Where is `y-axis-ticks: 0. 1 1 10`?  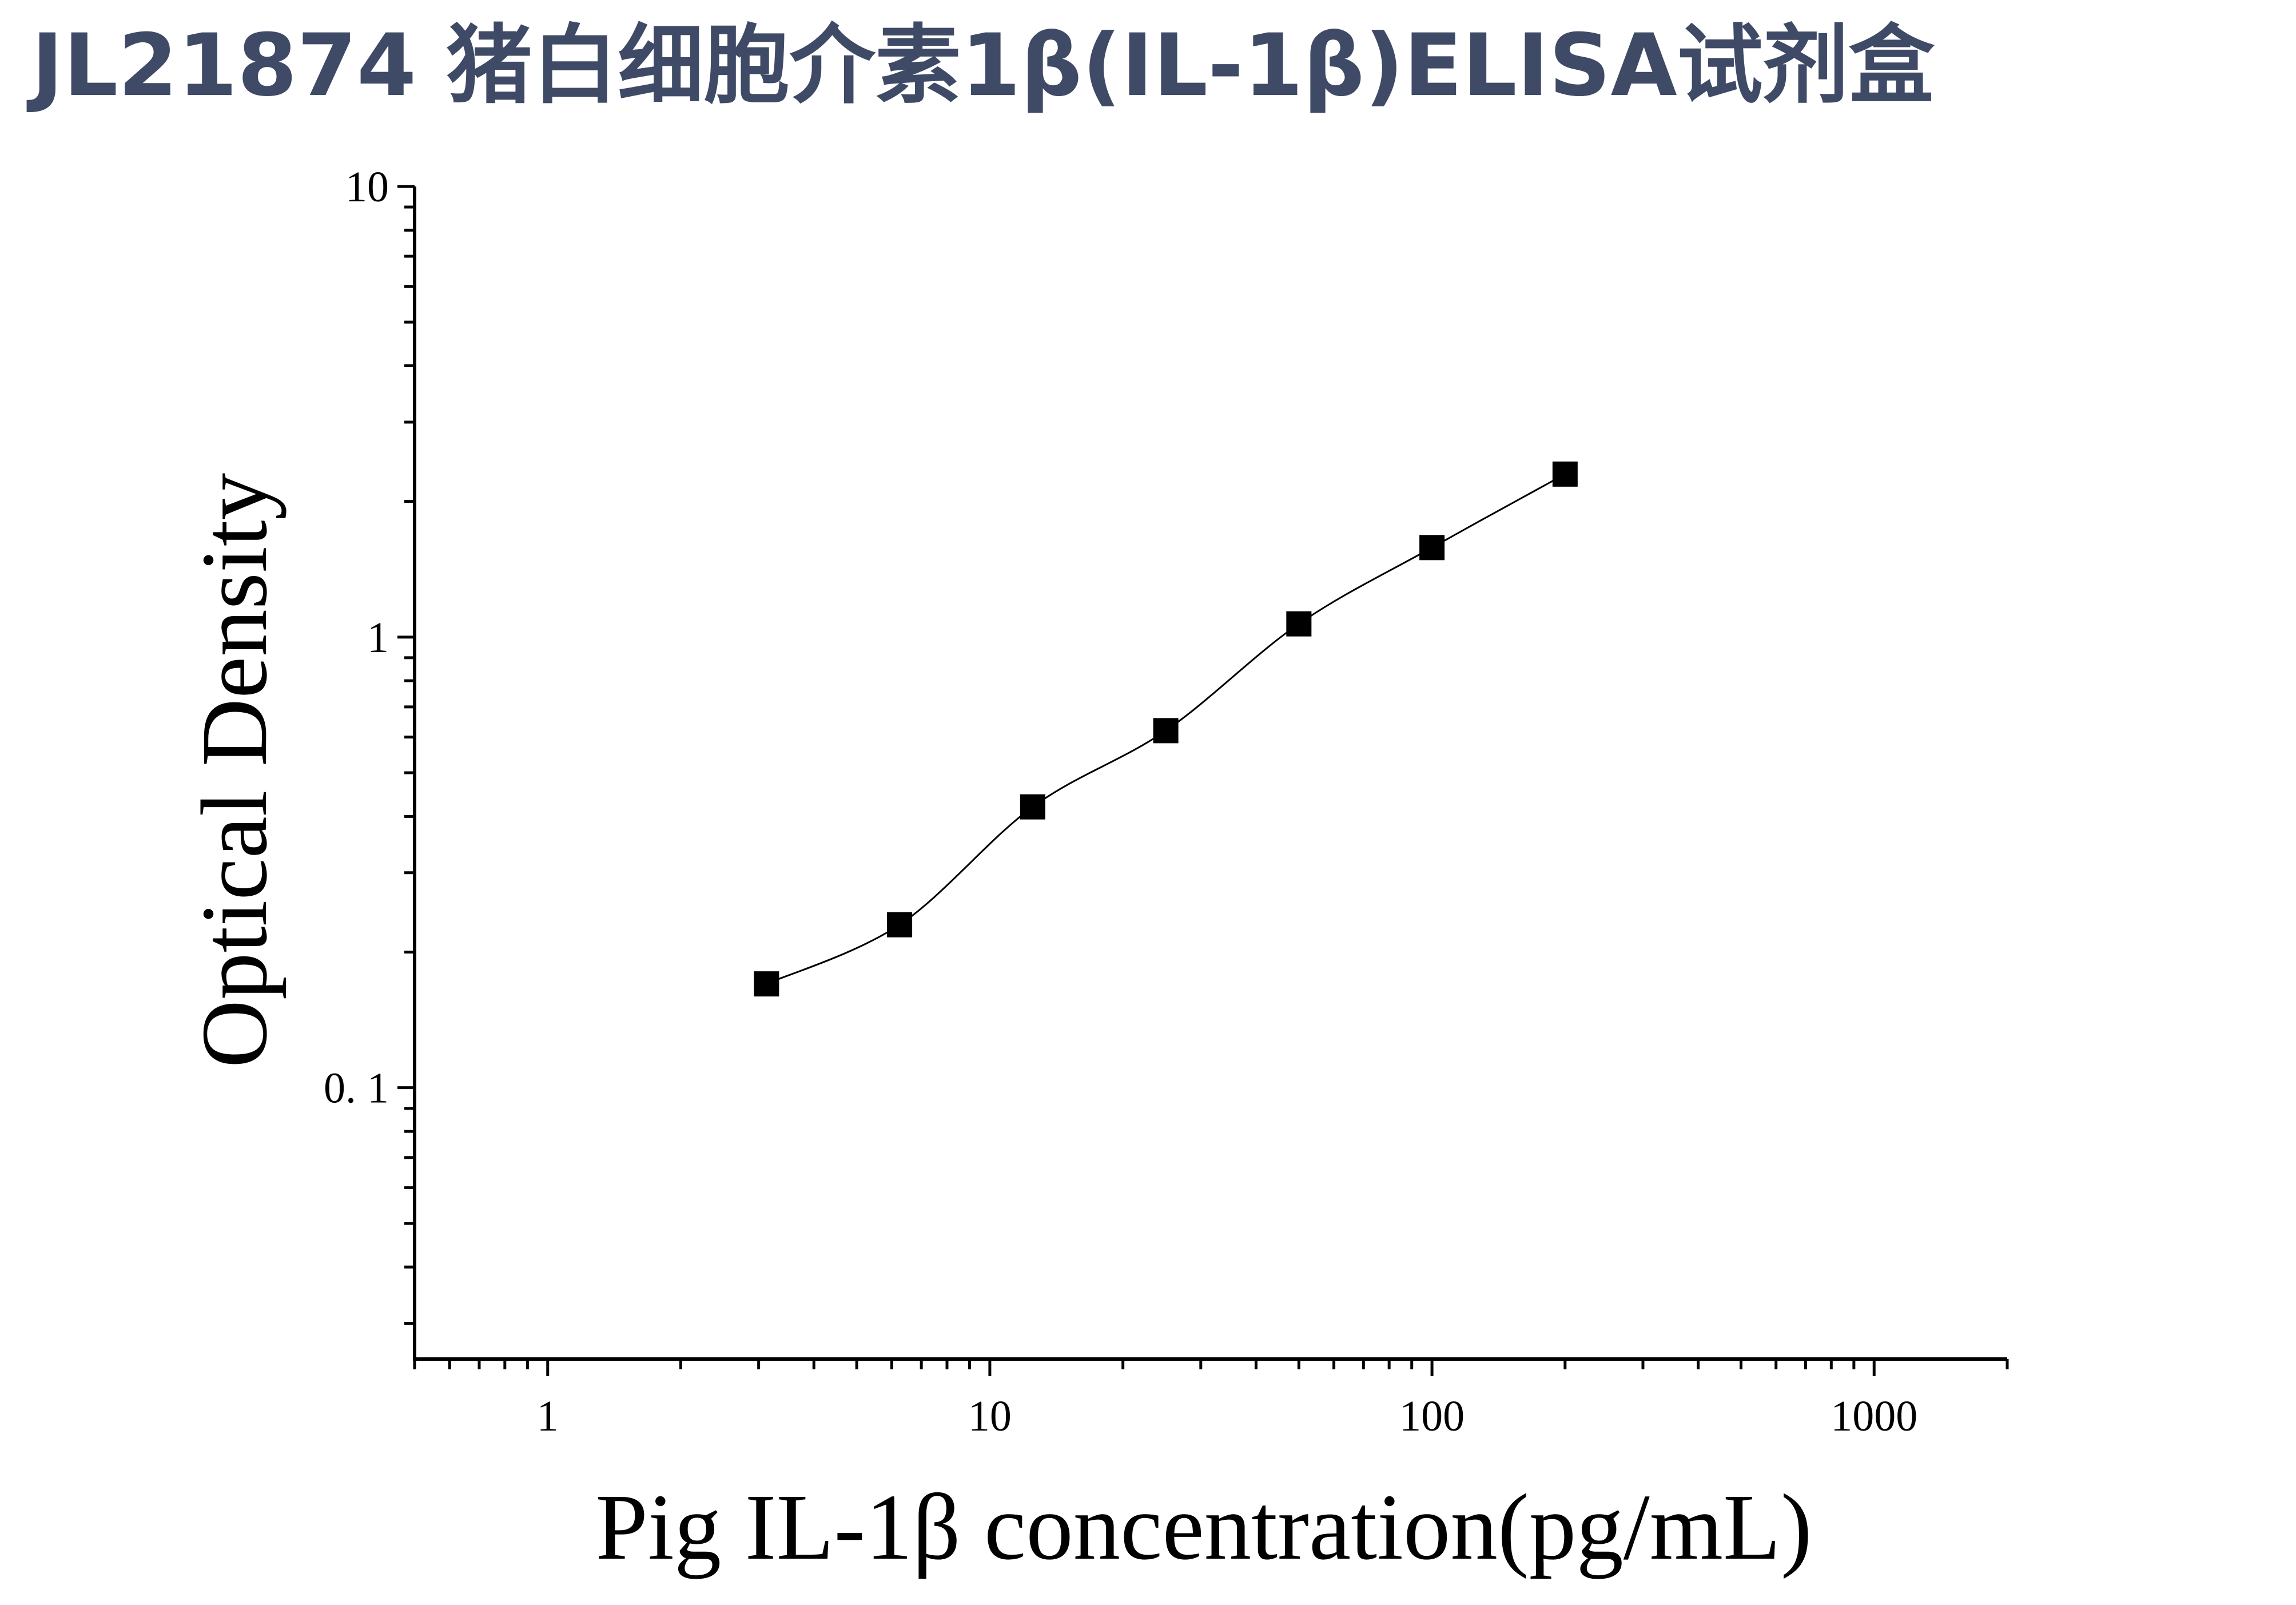
y-axis-ticks: 0. 1 1 10 is located at coordinates (369, 744).